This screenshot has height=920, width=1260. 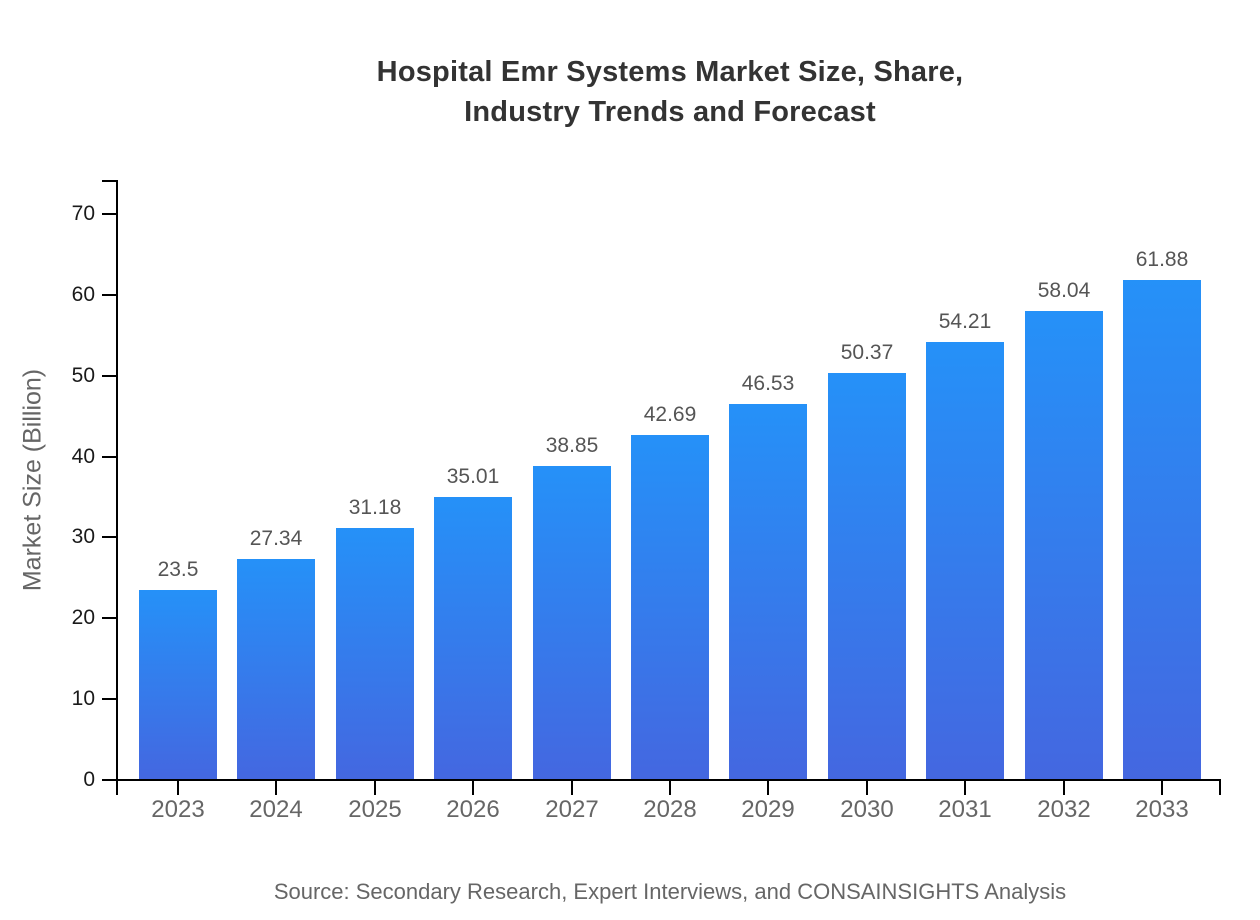 What do you see at coordinates (83, 536) in the screenshot?
I see `y-axis-tick-label: 30` at bounding box center [83, 536].